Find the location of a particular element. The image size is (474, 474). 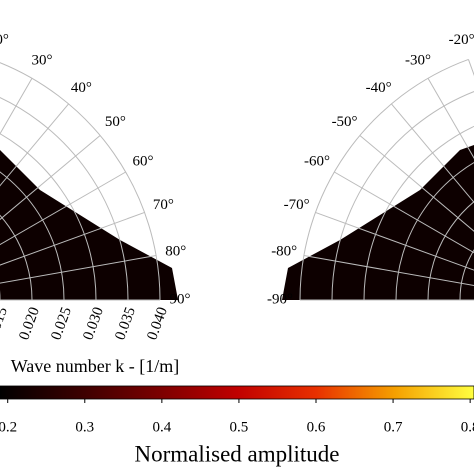

x-axis-label: Wave number k - [1/m] is located at coordinates (95, 366).